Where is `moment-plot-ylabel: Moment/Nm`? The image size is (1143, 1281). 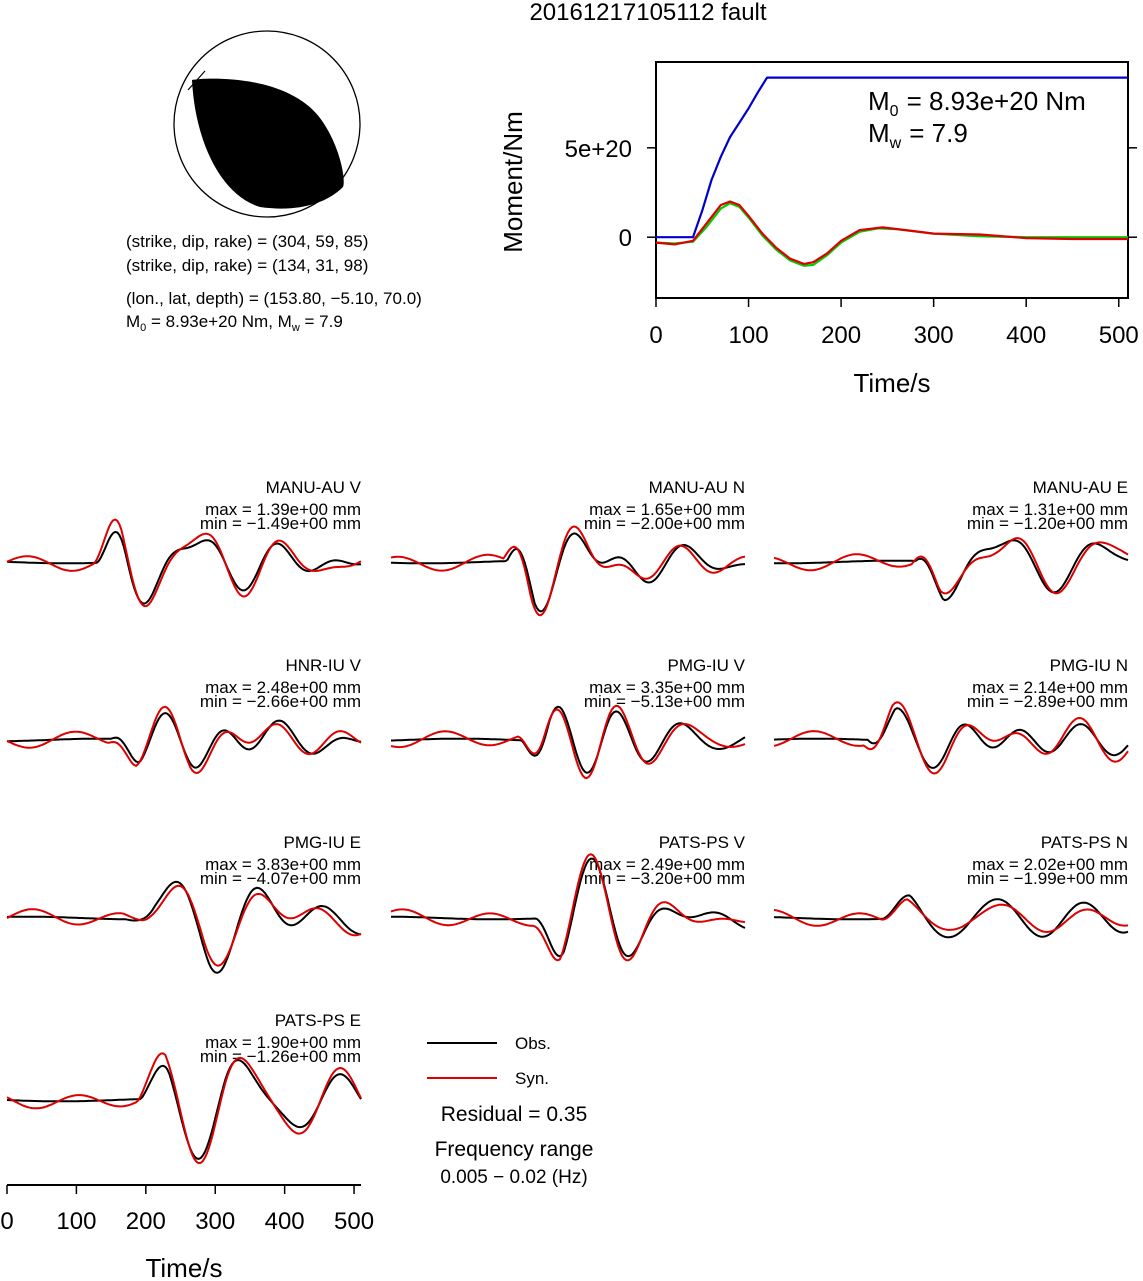
moment-plot-ylabel: Moment/Nm is located at coordinates (513, 182).